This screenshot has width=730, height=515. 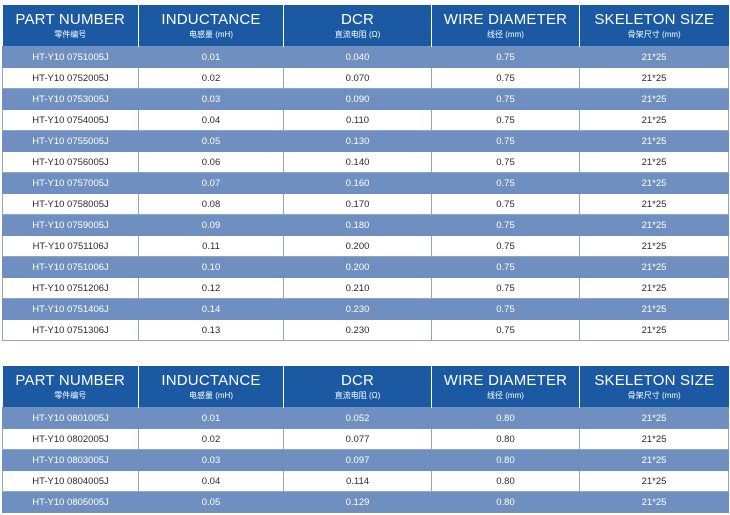 What do you see at coordinates (357, 418) in the screenshot?
I see `cell-dcr: 0.052` at bounding box center [357, 418].